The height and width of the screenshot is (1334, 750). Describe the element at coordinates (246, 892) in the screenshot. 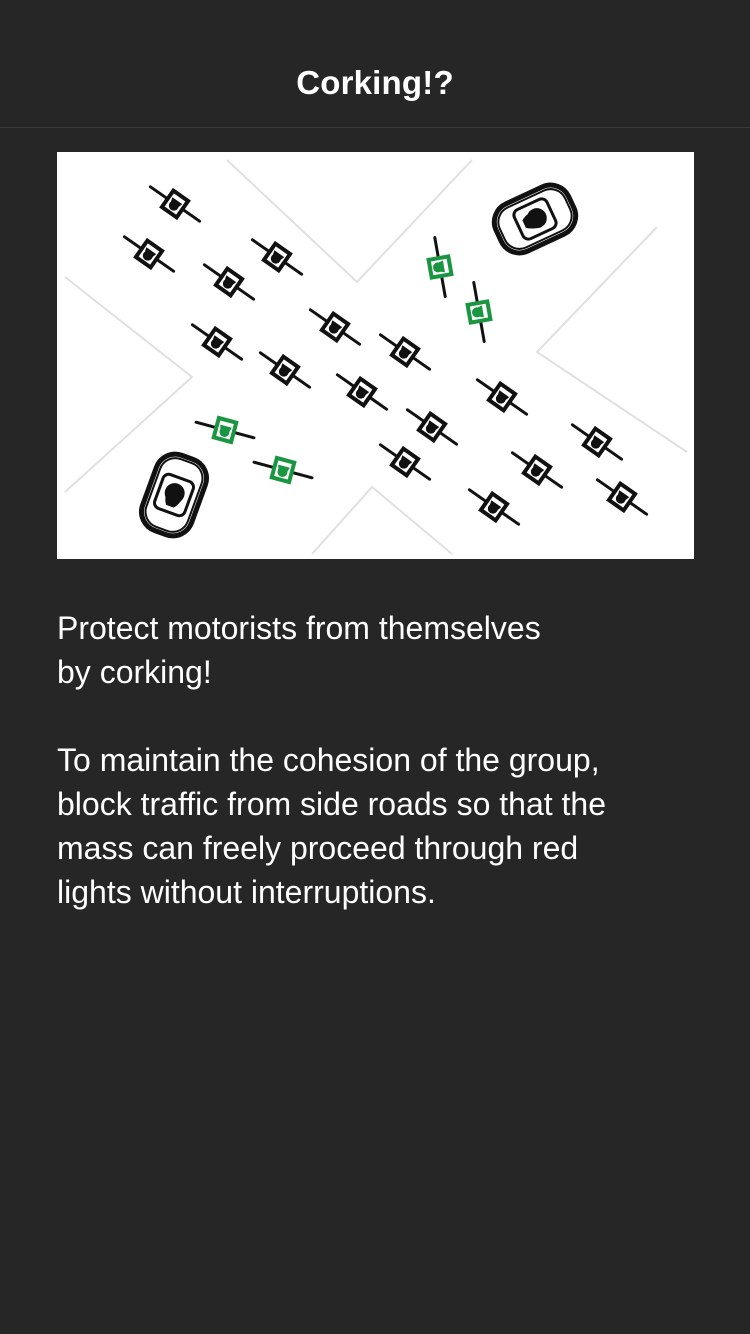

I see `paragraph-line: lights without interruptions.` at that location.